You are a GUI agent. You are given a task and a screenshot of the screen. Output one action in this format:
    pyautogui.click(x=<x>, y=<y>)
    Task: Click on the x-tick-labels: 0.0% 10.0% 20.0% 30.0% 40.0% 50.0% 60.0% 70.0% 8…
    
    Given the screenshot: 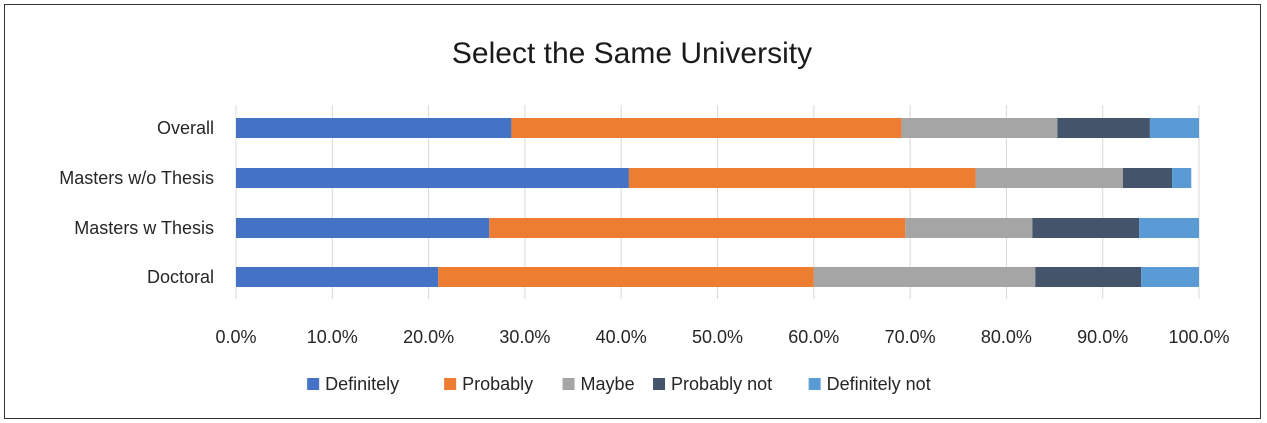 What is the action you would take?
    pyautogui.click(x=722, y=337)
    